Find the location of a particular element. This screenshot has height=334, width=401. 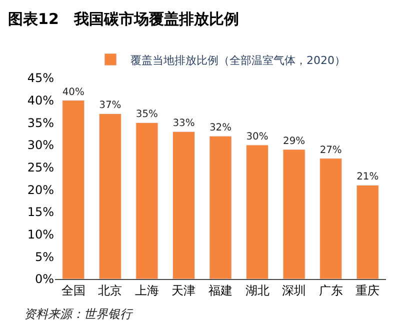

y-tick-label: 35% is located at coordinates (40, 123).